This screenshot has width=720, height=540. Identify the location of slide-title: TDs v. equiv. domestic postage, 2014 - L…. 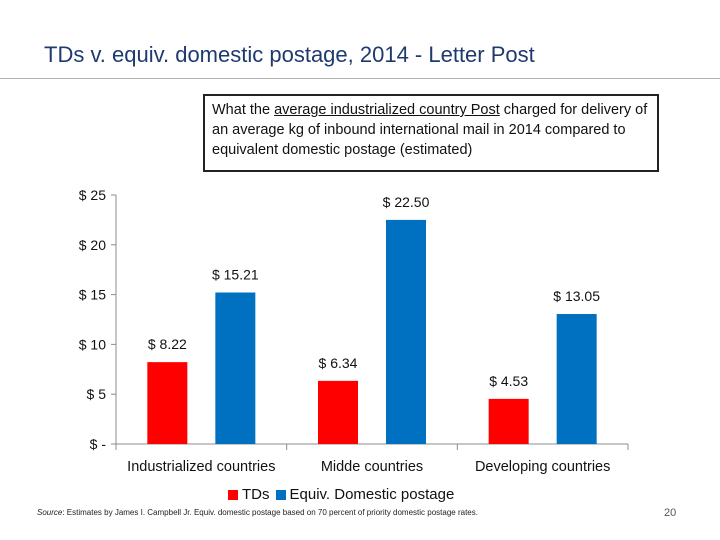
(289, 54).